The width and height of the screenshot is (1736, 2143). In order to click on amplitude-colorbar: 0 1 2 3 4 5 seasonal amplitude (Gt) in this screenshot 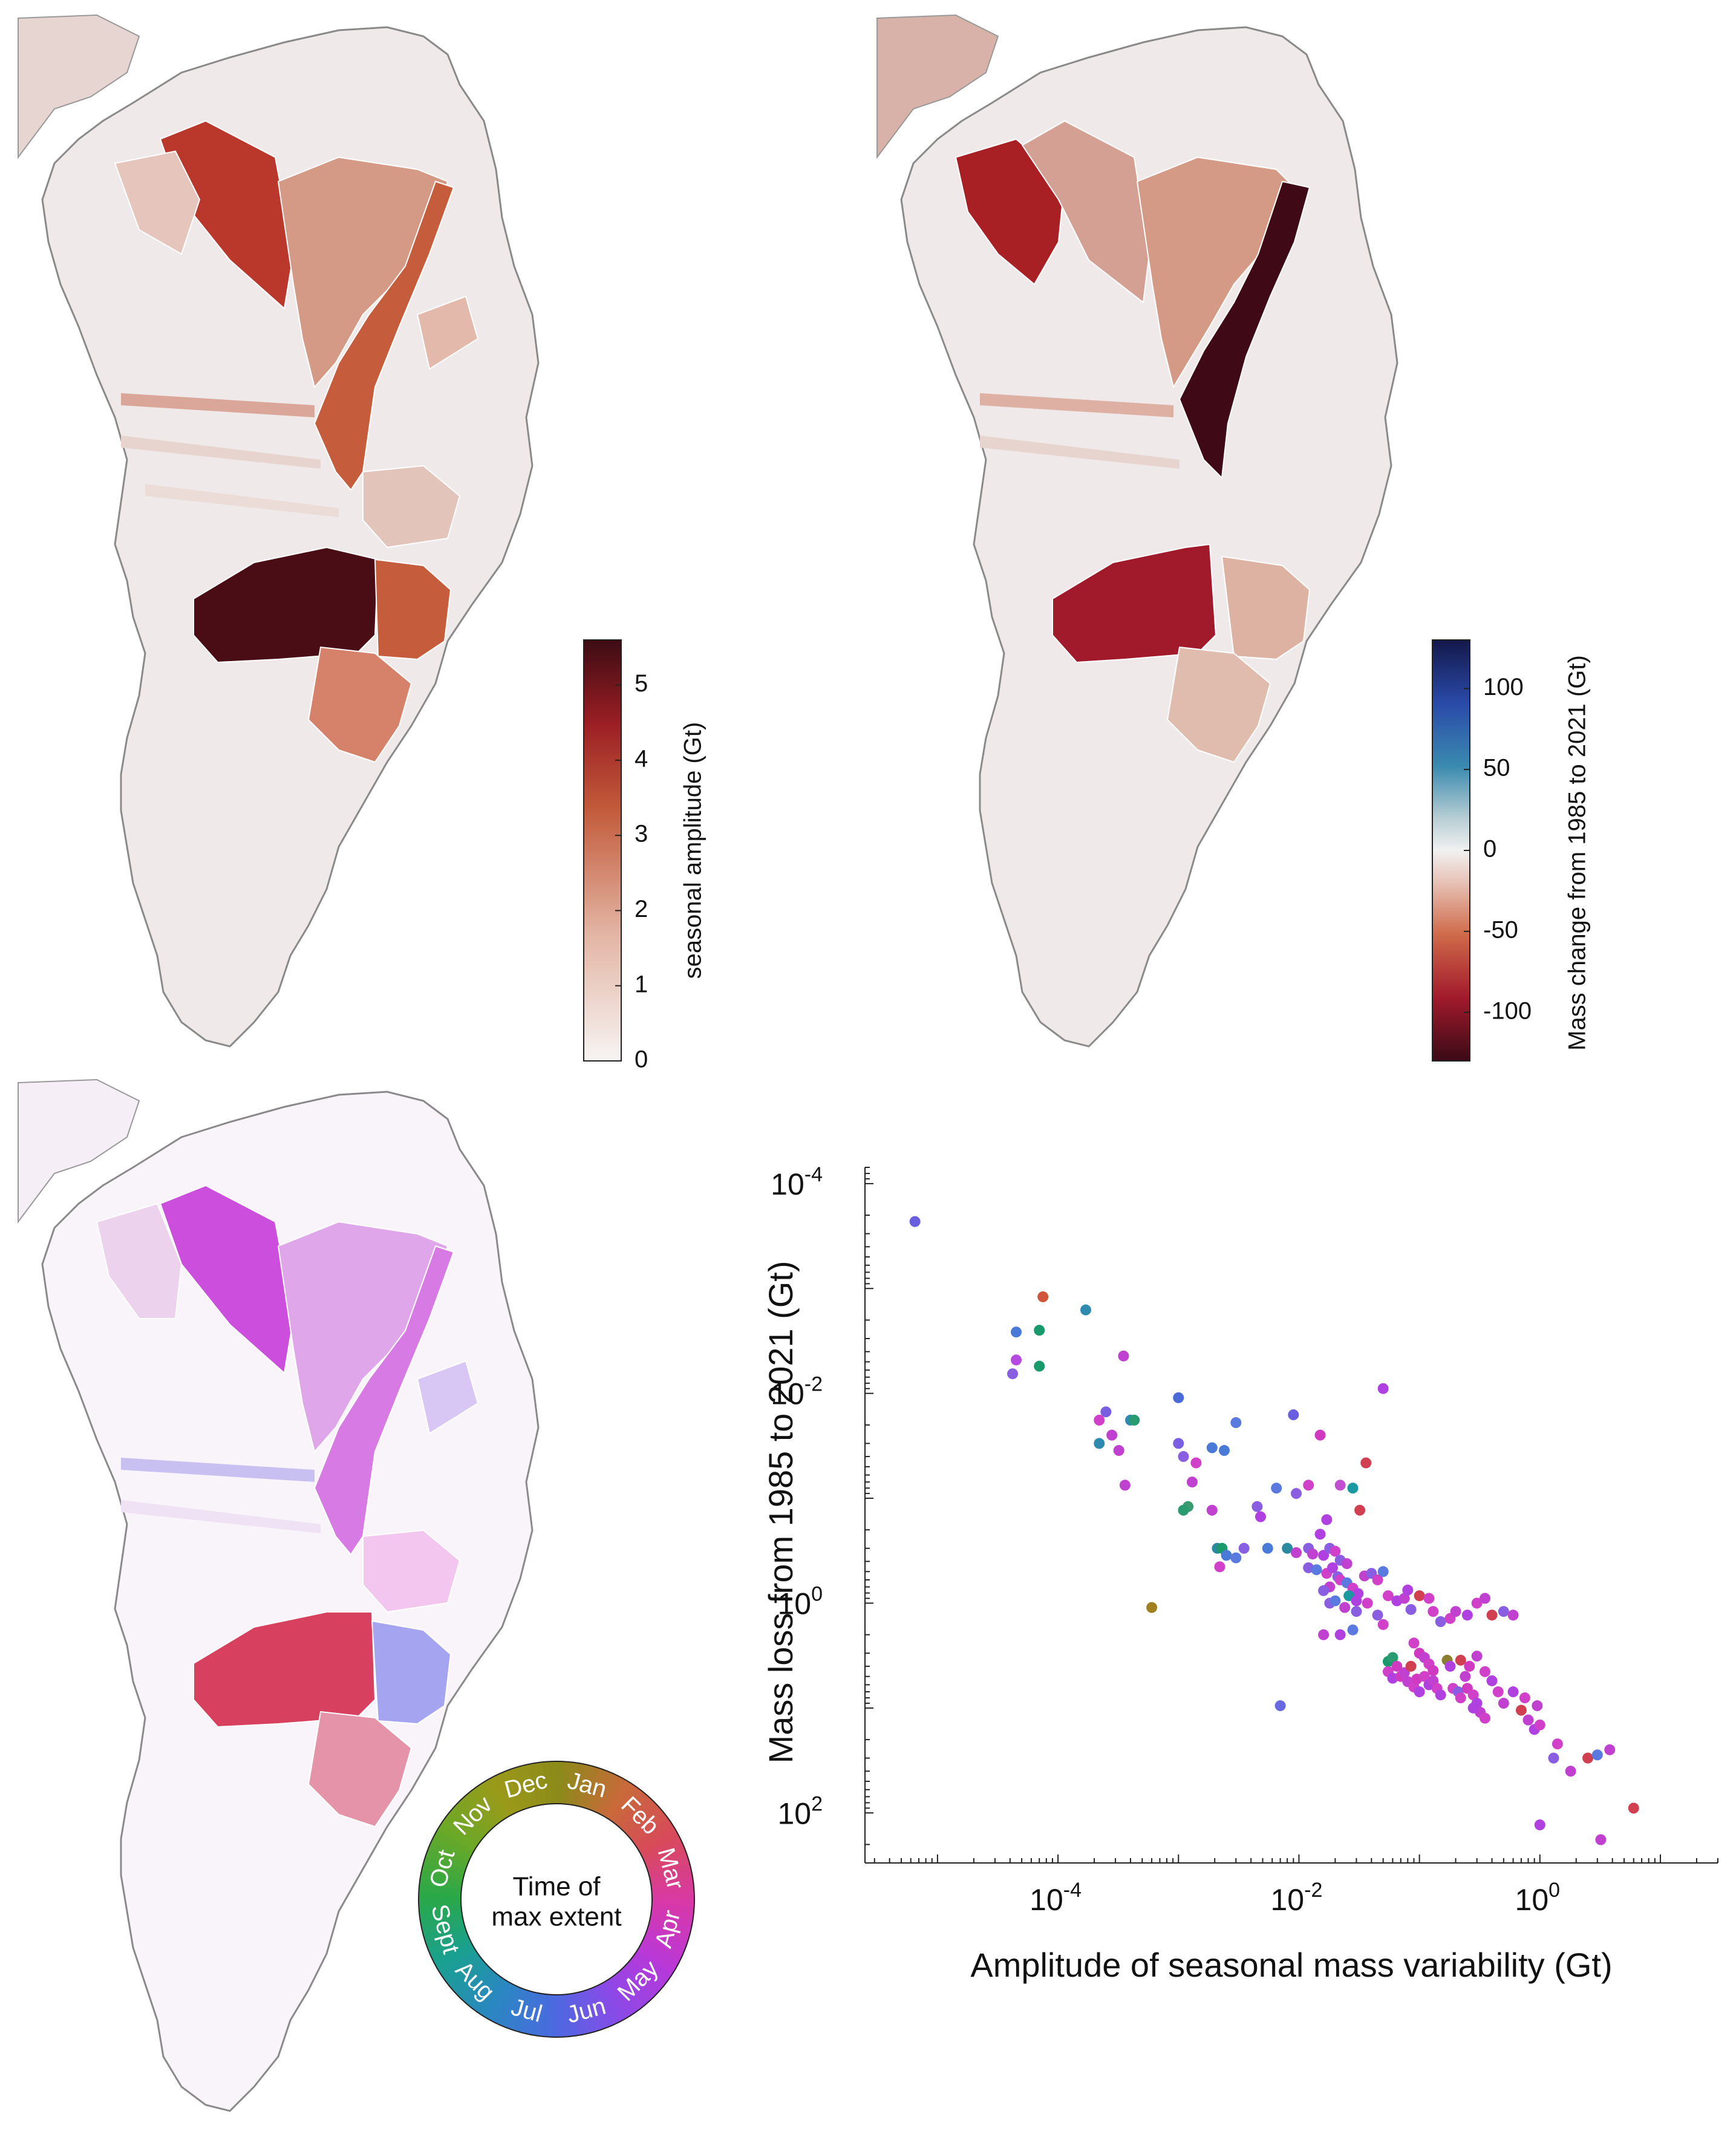, I will do `click(644, 856)`.